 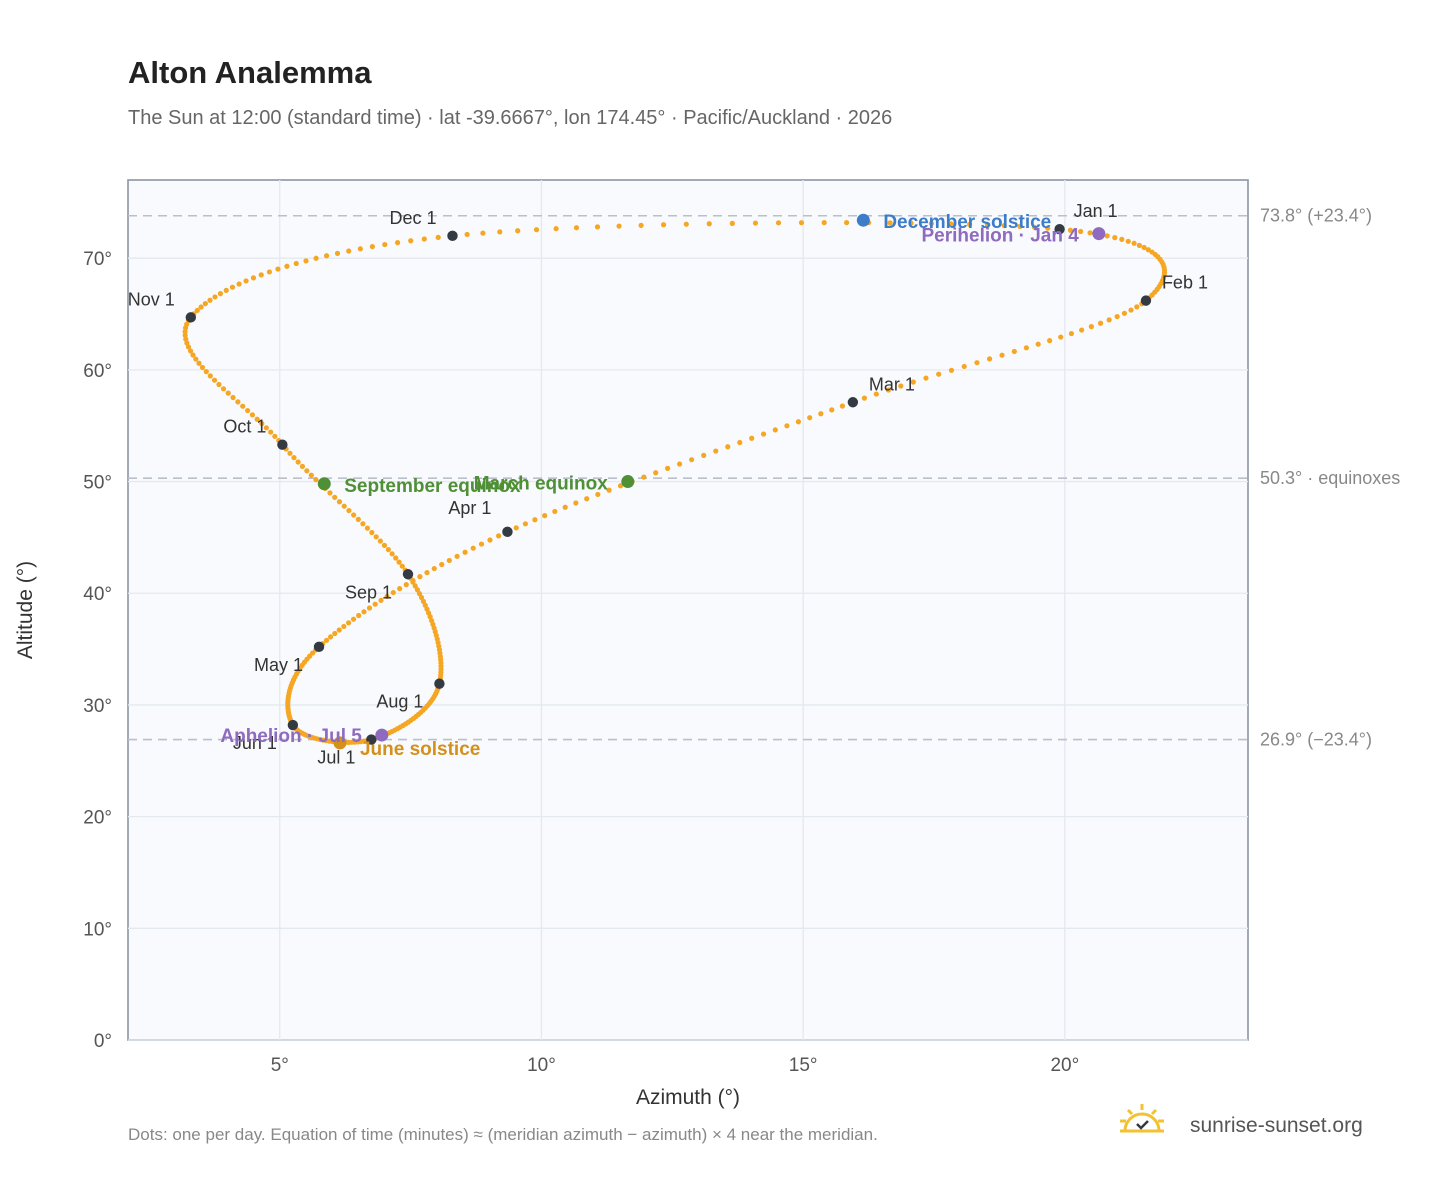 What do you see at coordinates (280, 1065) in the screenshot?
I see `x-tick-label: 5°` at bounding box center [280, 1065].